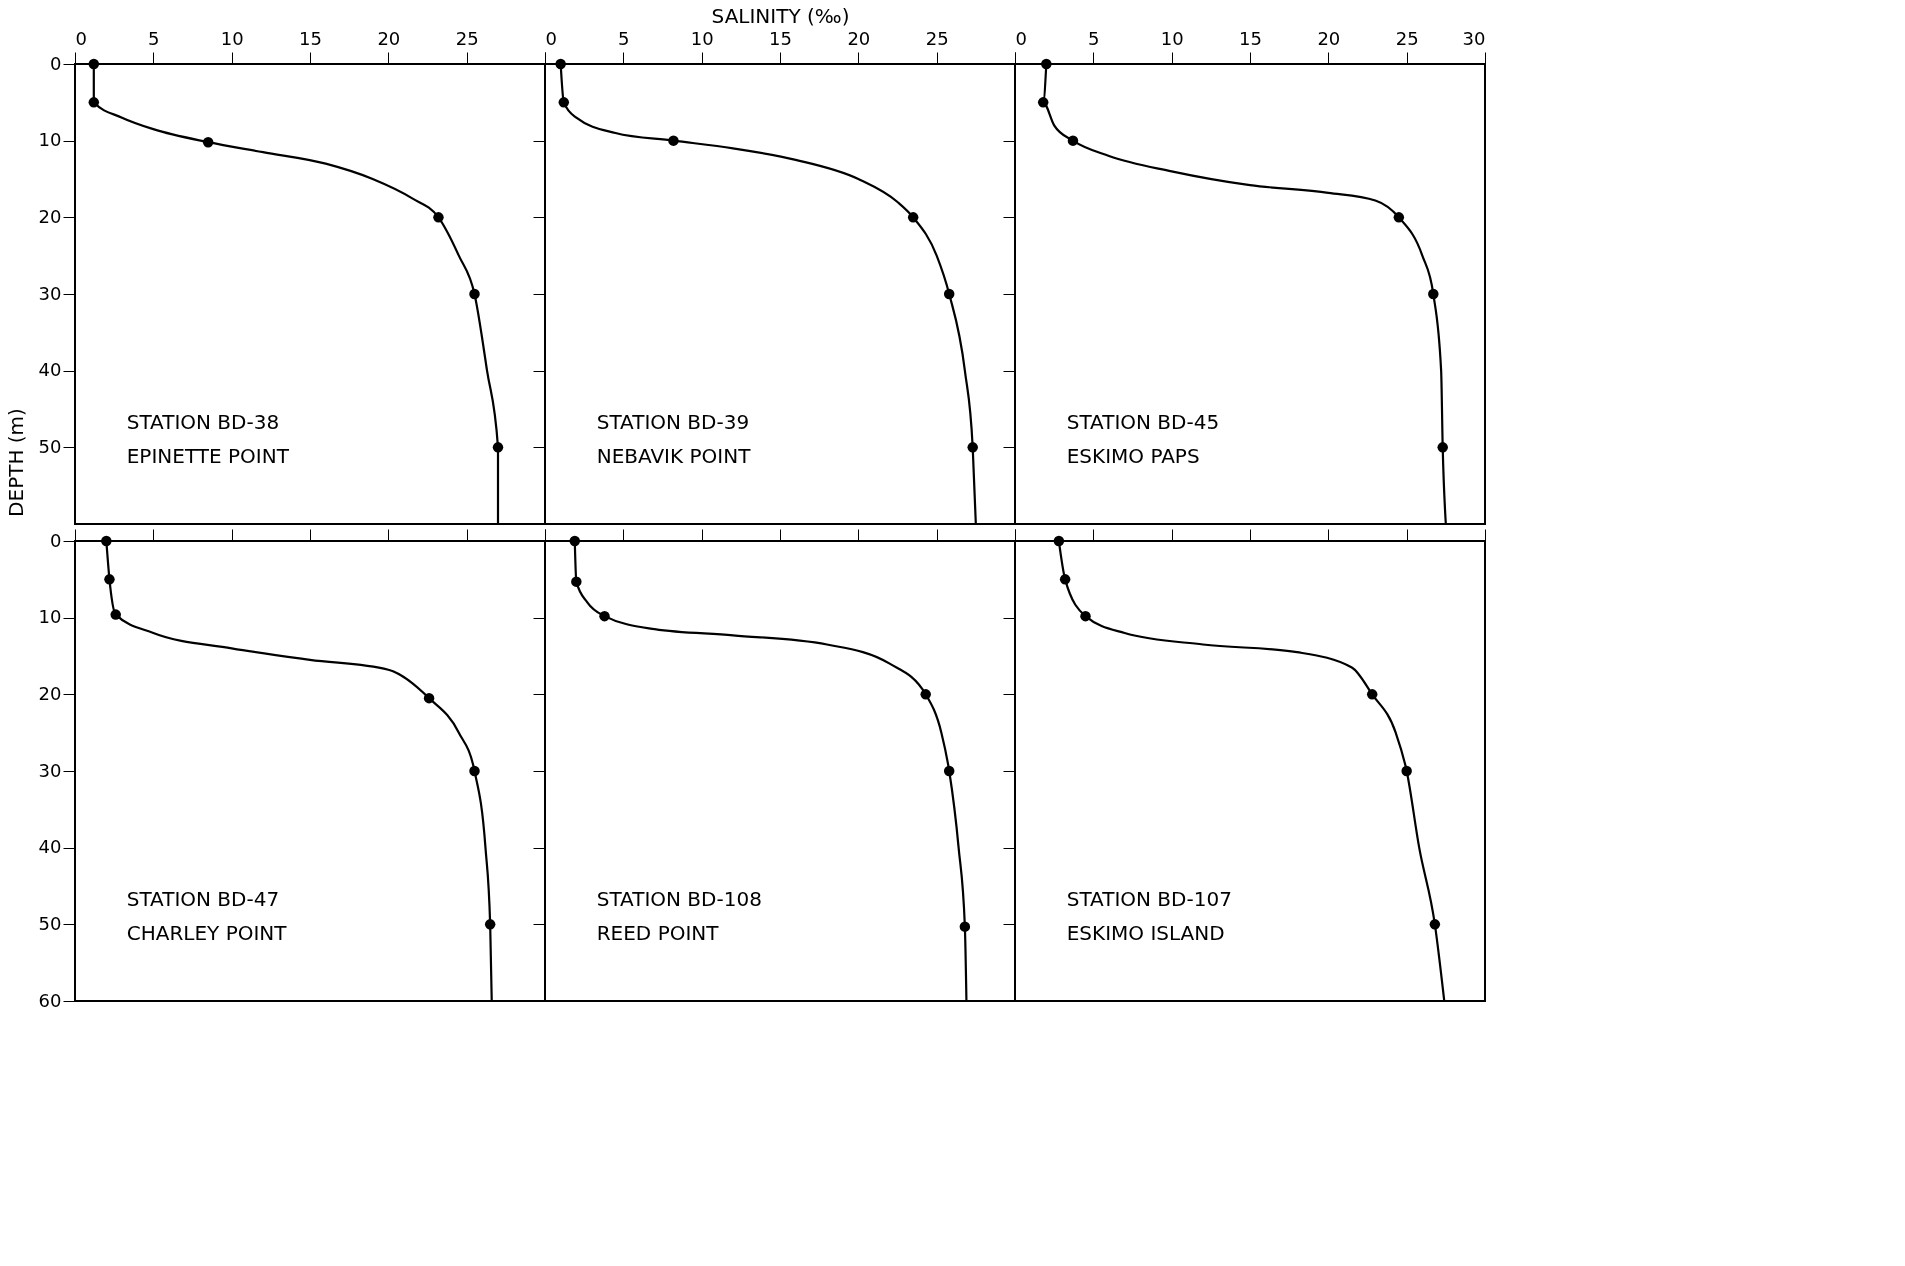  What do you see at coordinates (203, 898) in the screenshot?
I see `annotation: STATION BD-47` at bounding box center [203, 898].